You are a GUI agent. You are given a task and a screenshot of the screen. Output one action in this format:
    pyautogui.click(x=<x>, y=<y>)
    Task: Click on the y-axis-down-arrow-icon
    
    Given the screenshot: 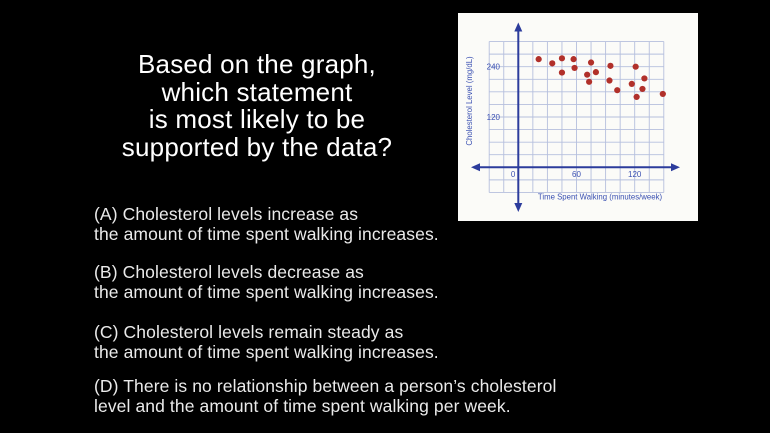 What is the action you would take?
    pyautogui.click(x=518, y=207)
    